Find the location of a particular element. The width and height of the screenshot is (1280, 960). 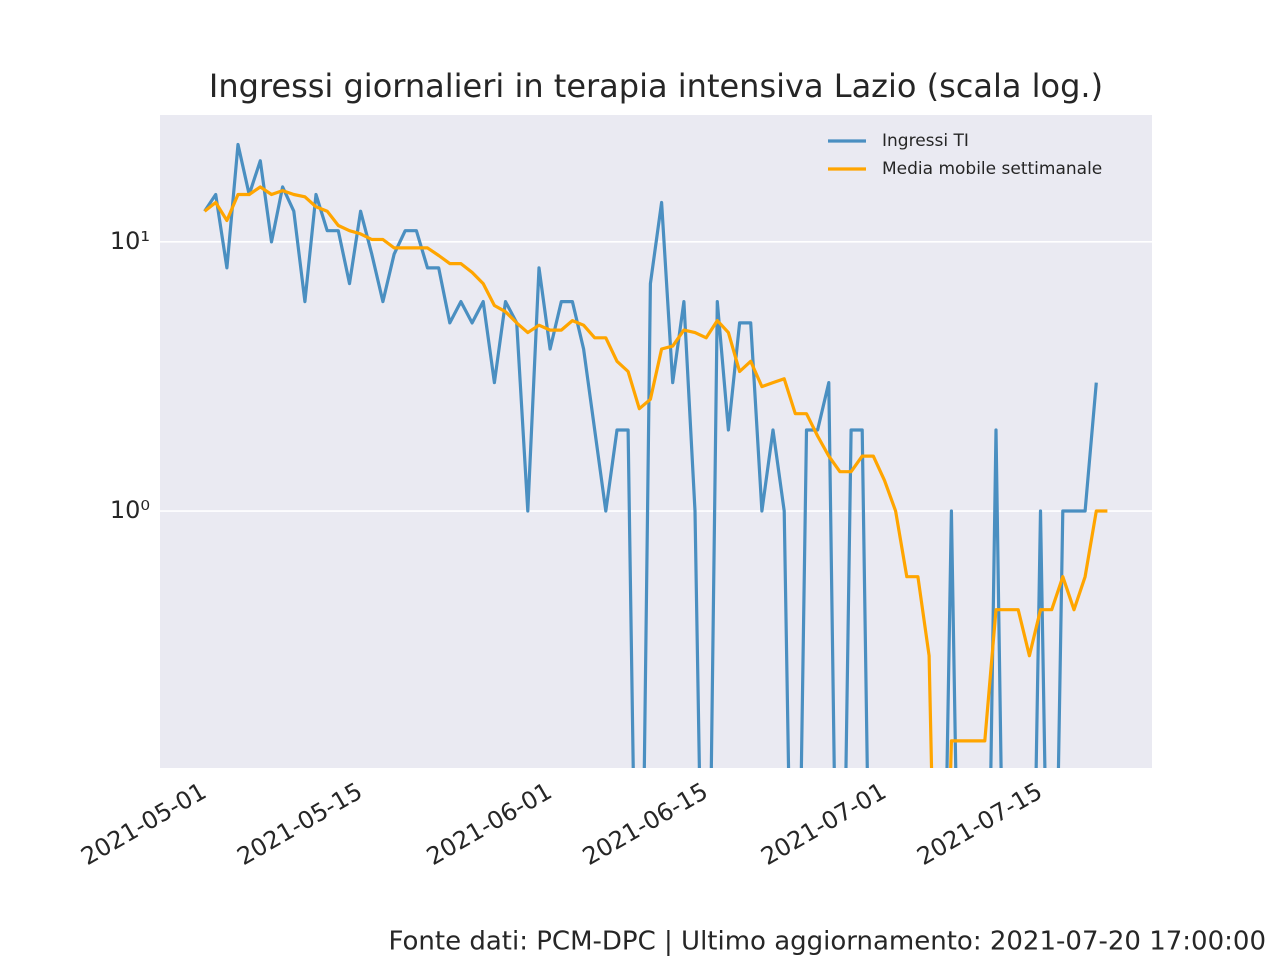

x-tick-label: 2021-05-01 is located at coordinates (143, 824).